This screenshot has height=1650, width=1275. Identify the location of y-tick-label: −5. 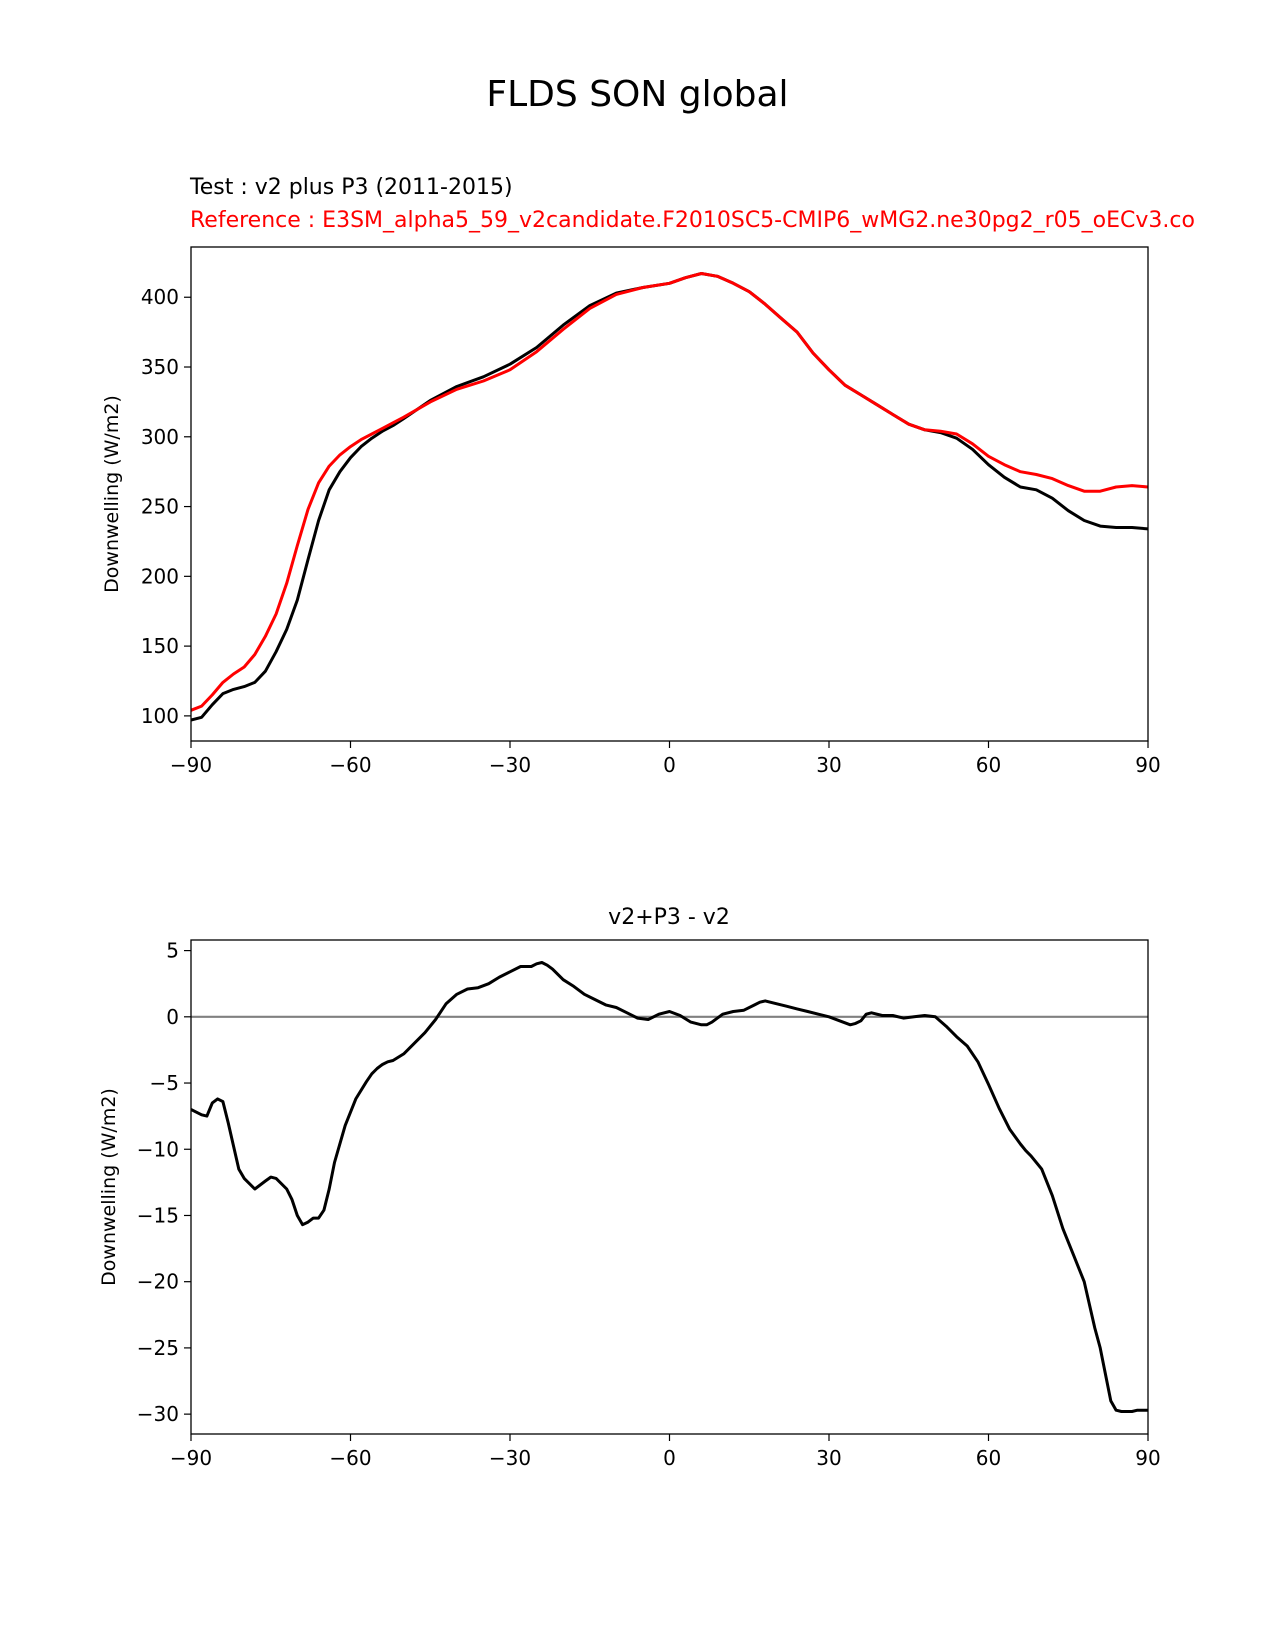
(164, 1083).